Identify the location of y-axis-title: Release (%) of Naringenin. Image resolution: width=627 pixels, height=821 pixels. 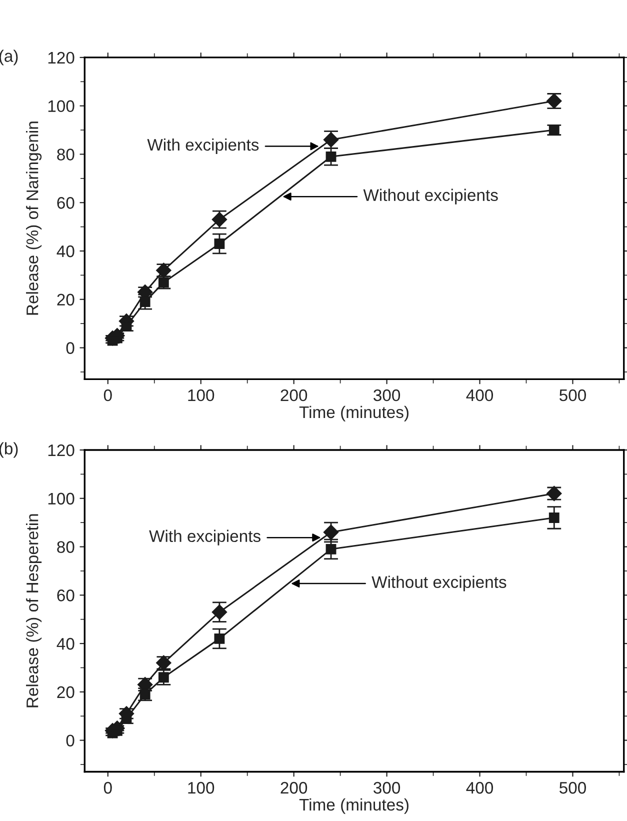
(34, 218).